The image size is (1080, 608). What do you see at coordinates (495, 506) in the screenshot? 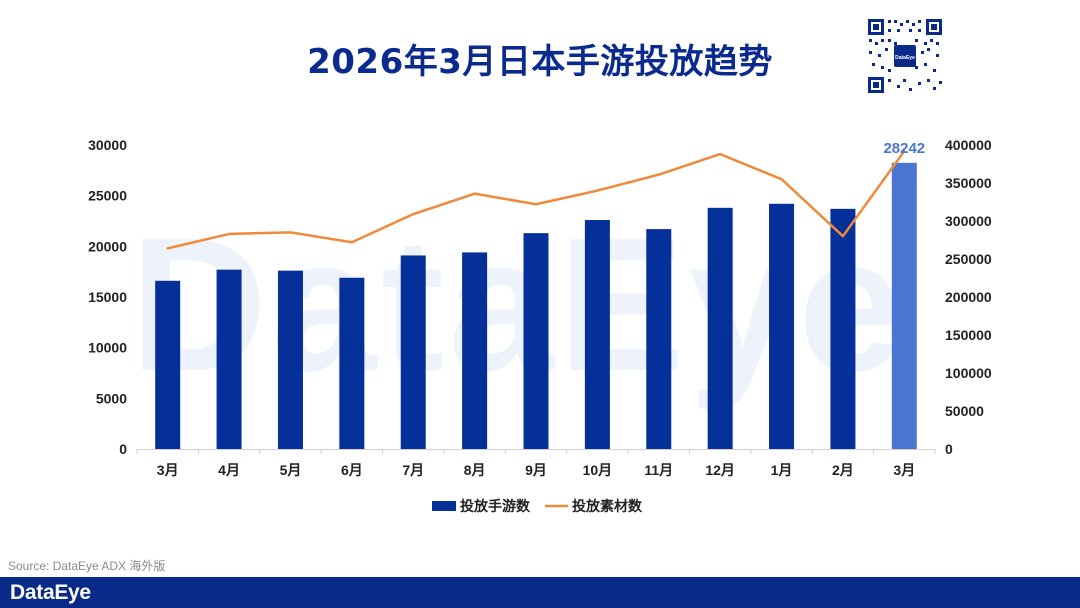
I see `legend-label-bar: 投放手游数` at bounding box center [495, 506].